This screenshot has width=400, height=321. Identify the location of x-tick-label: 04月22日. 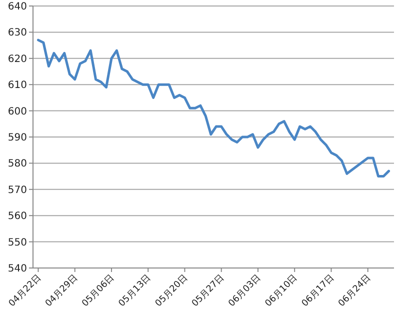
(25, 291).